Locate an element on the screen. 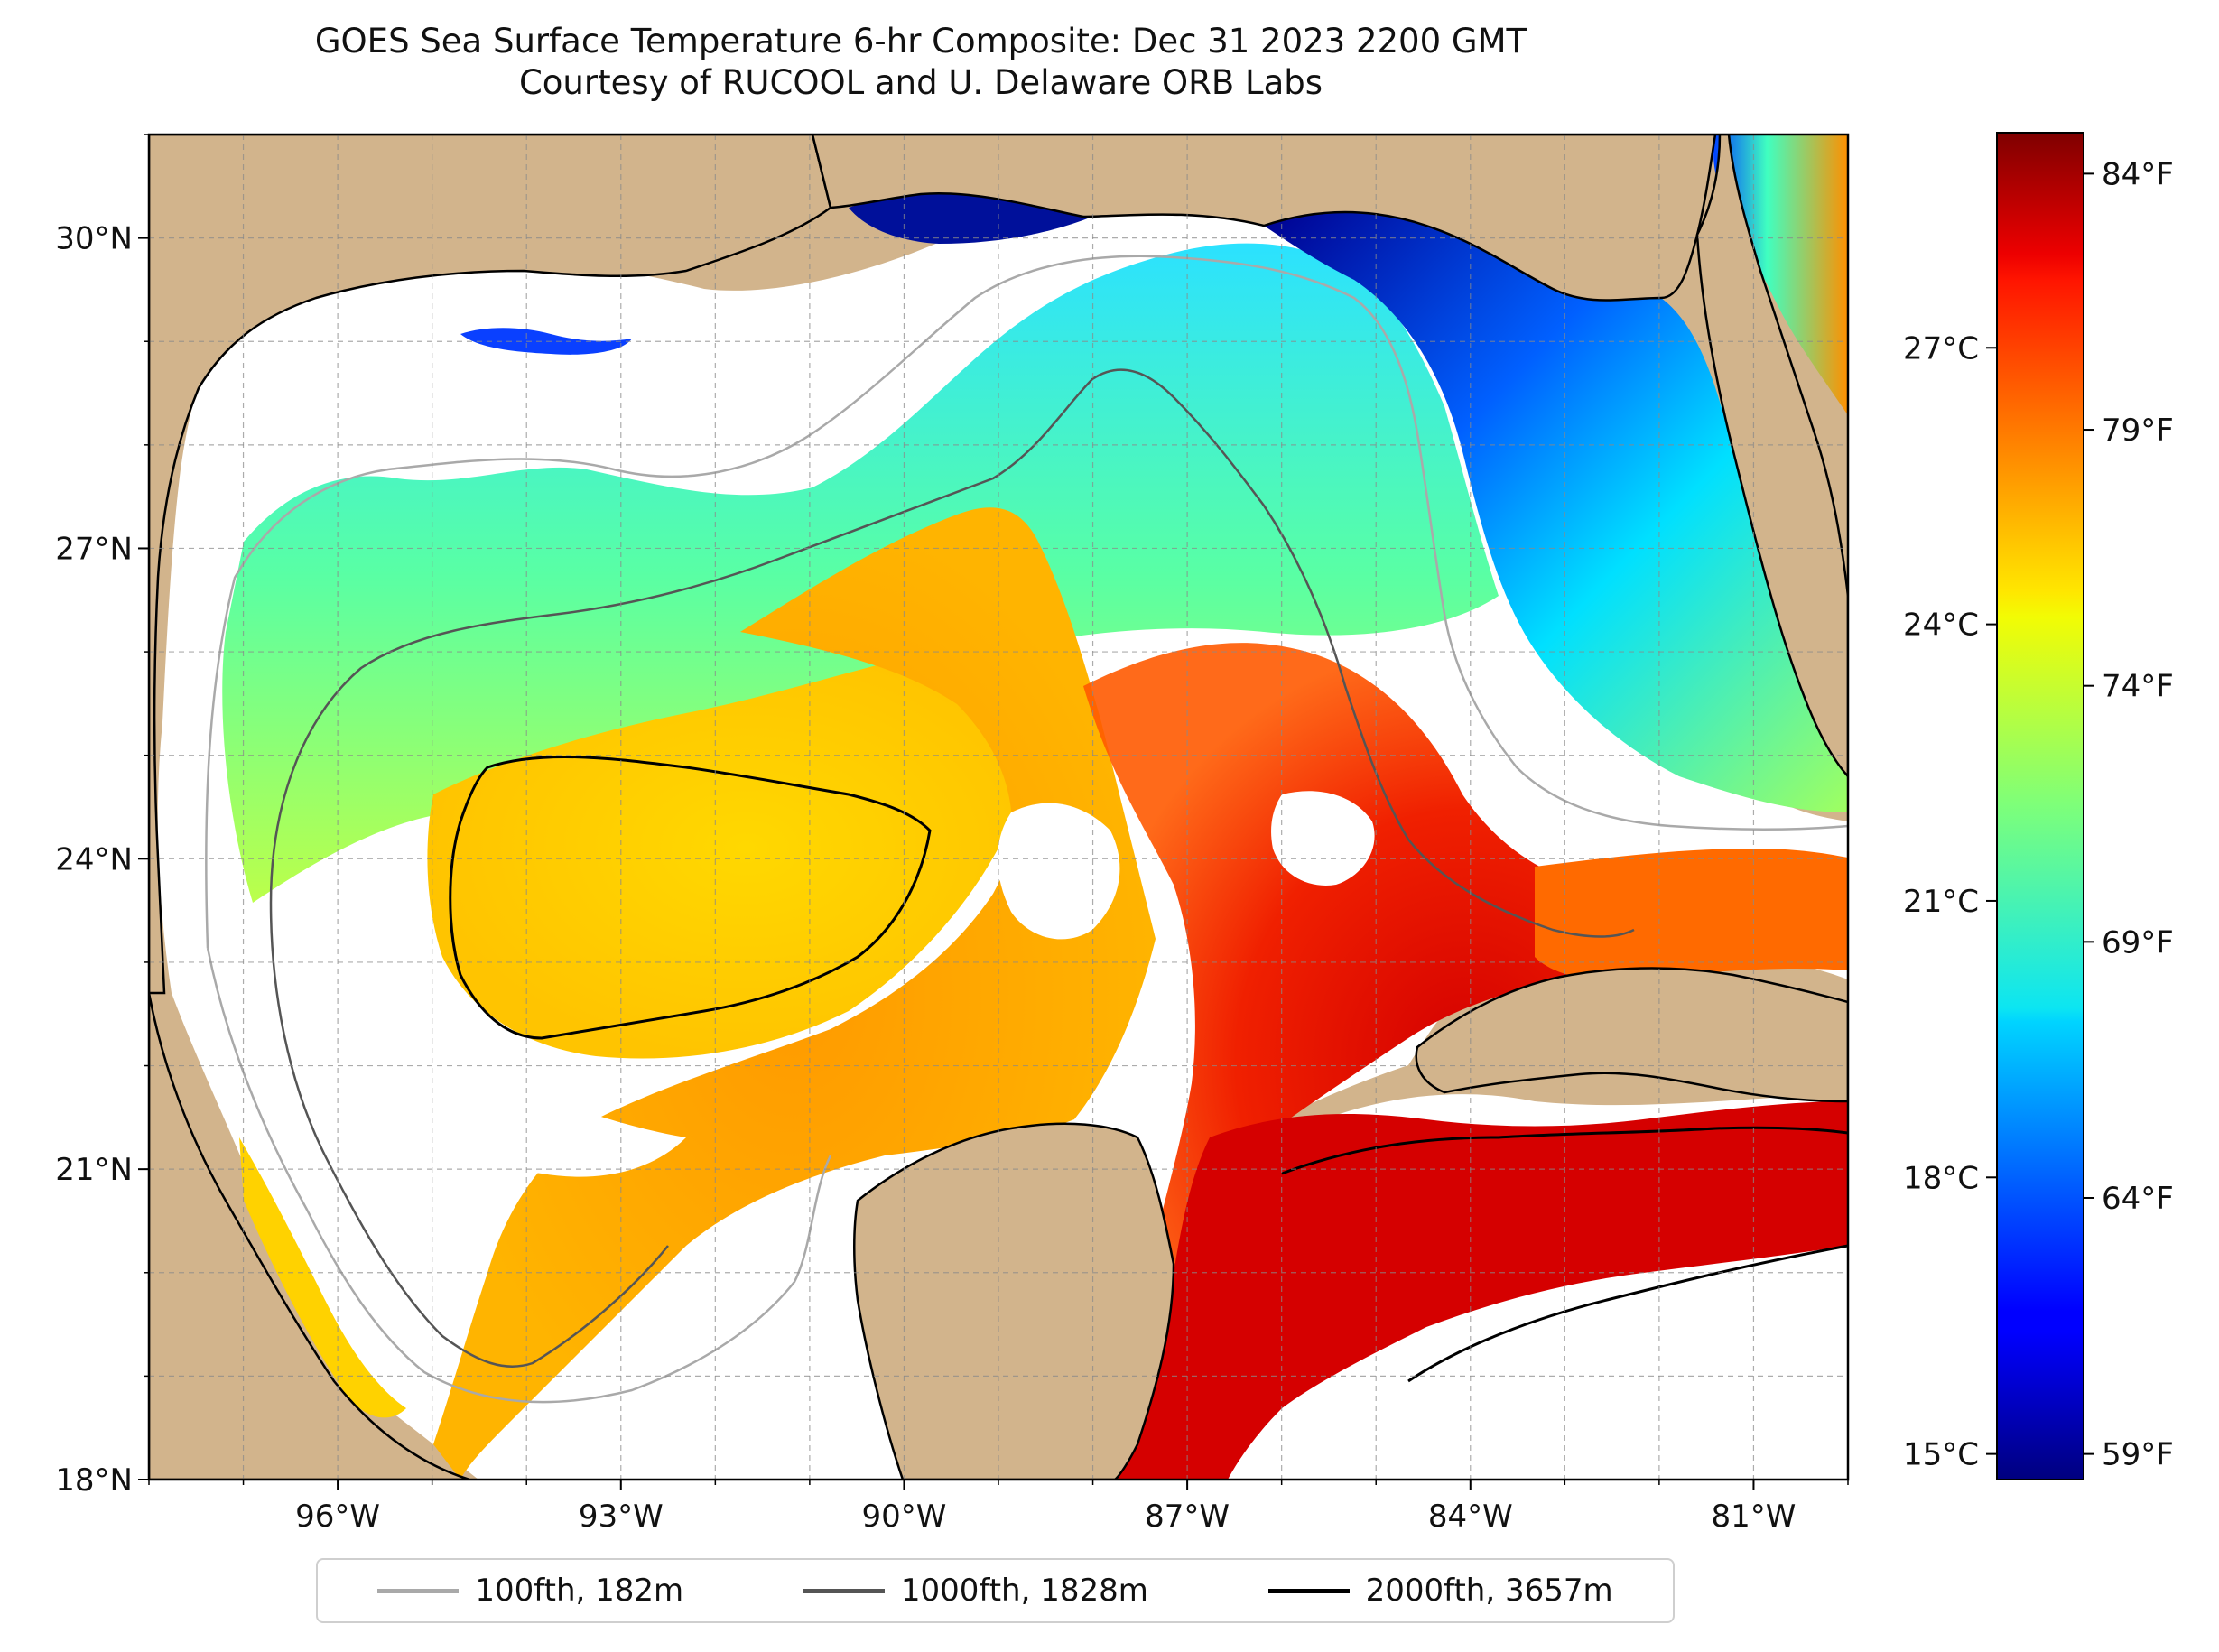 The image size is (2219, 1652). land-us-gulf-coast is located at coordinates (1264, 218).